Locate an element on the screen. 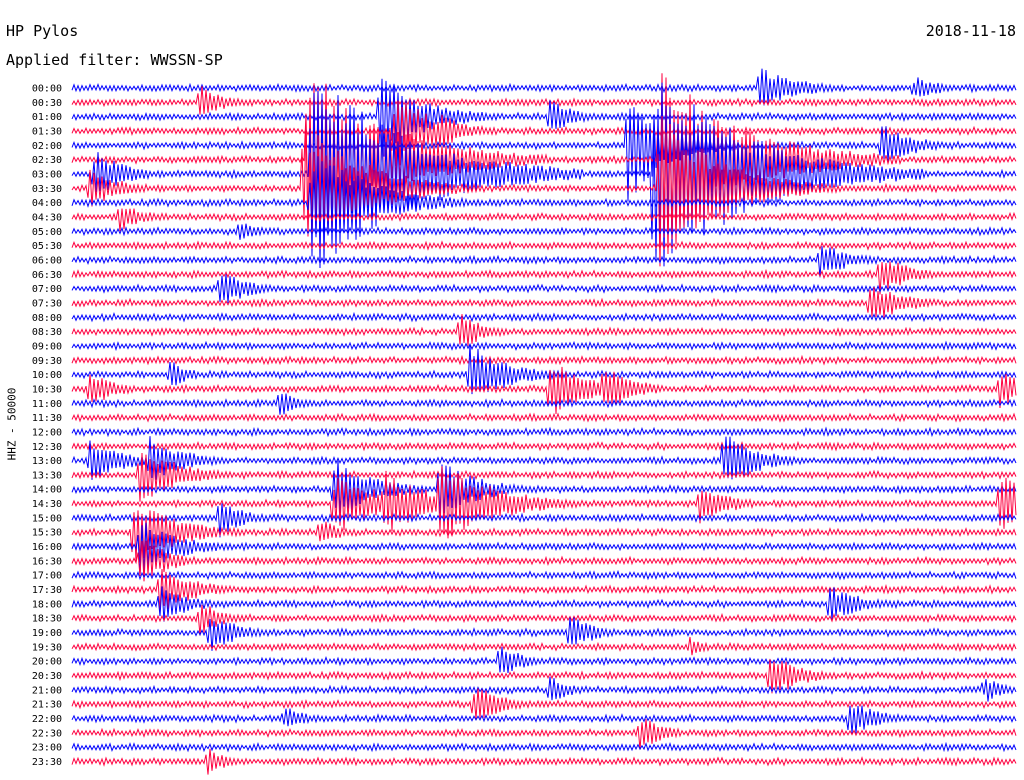 This screenshot has height=780, width=1024. trace-label: 06:00 is located at coordinates (47, 260).